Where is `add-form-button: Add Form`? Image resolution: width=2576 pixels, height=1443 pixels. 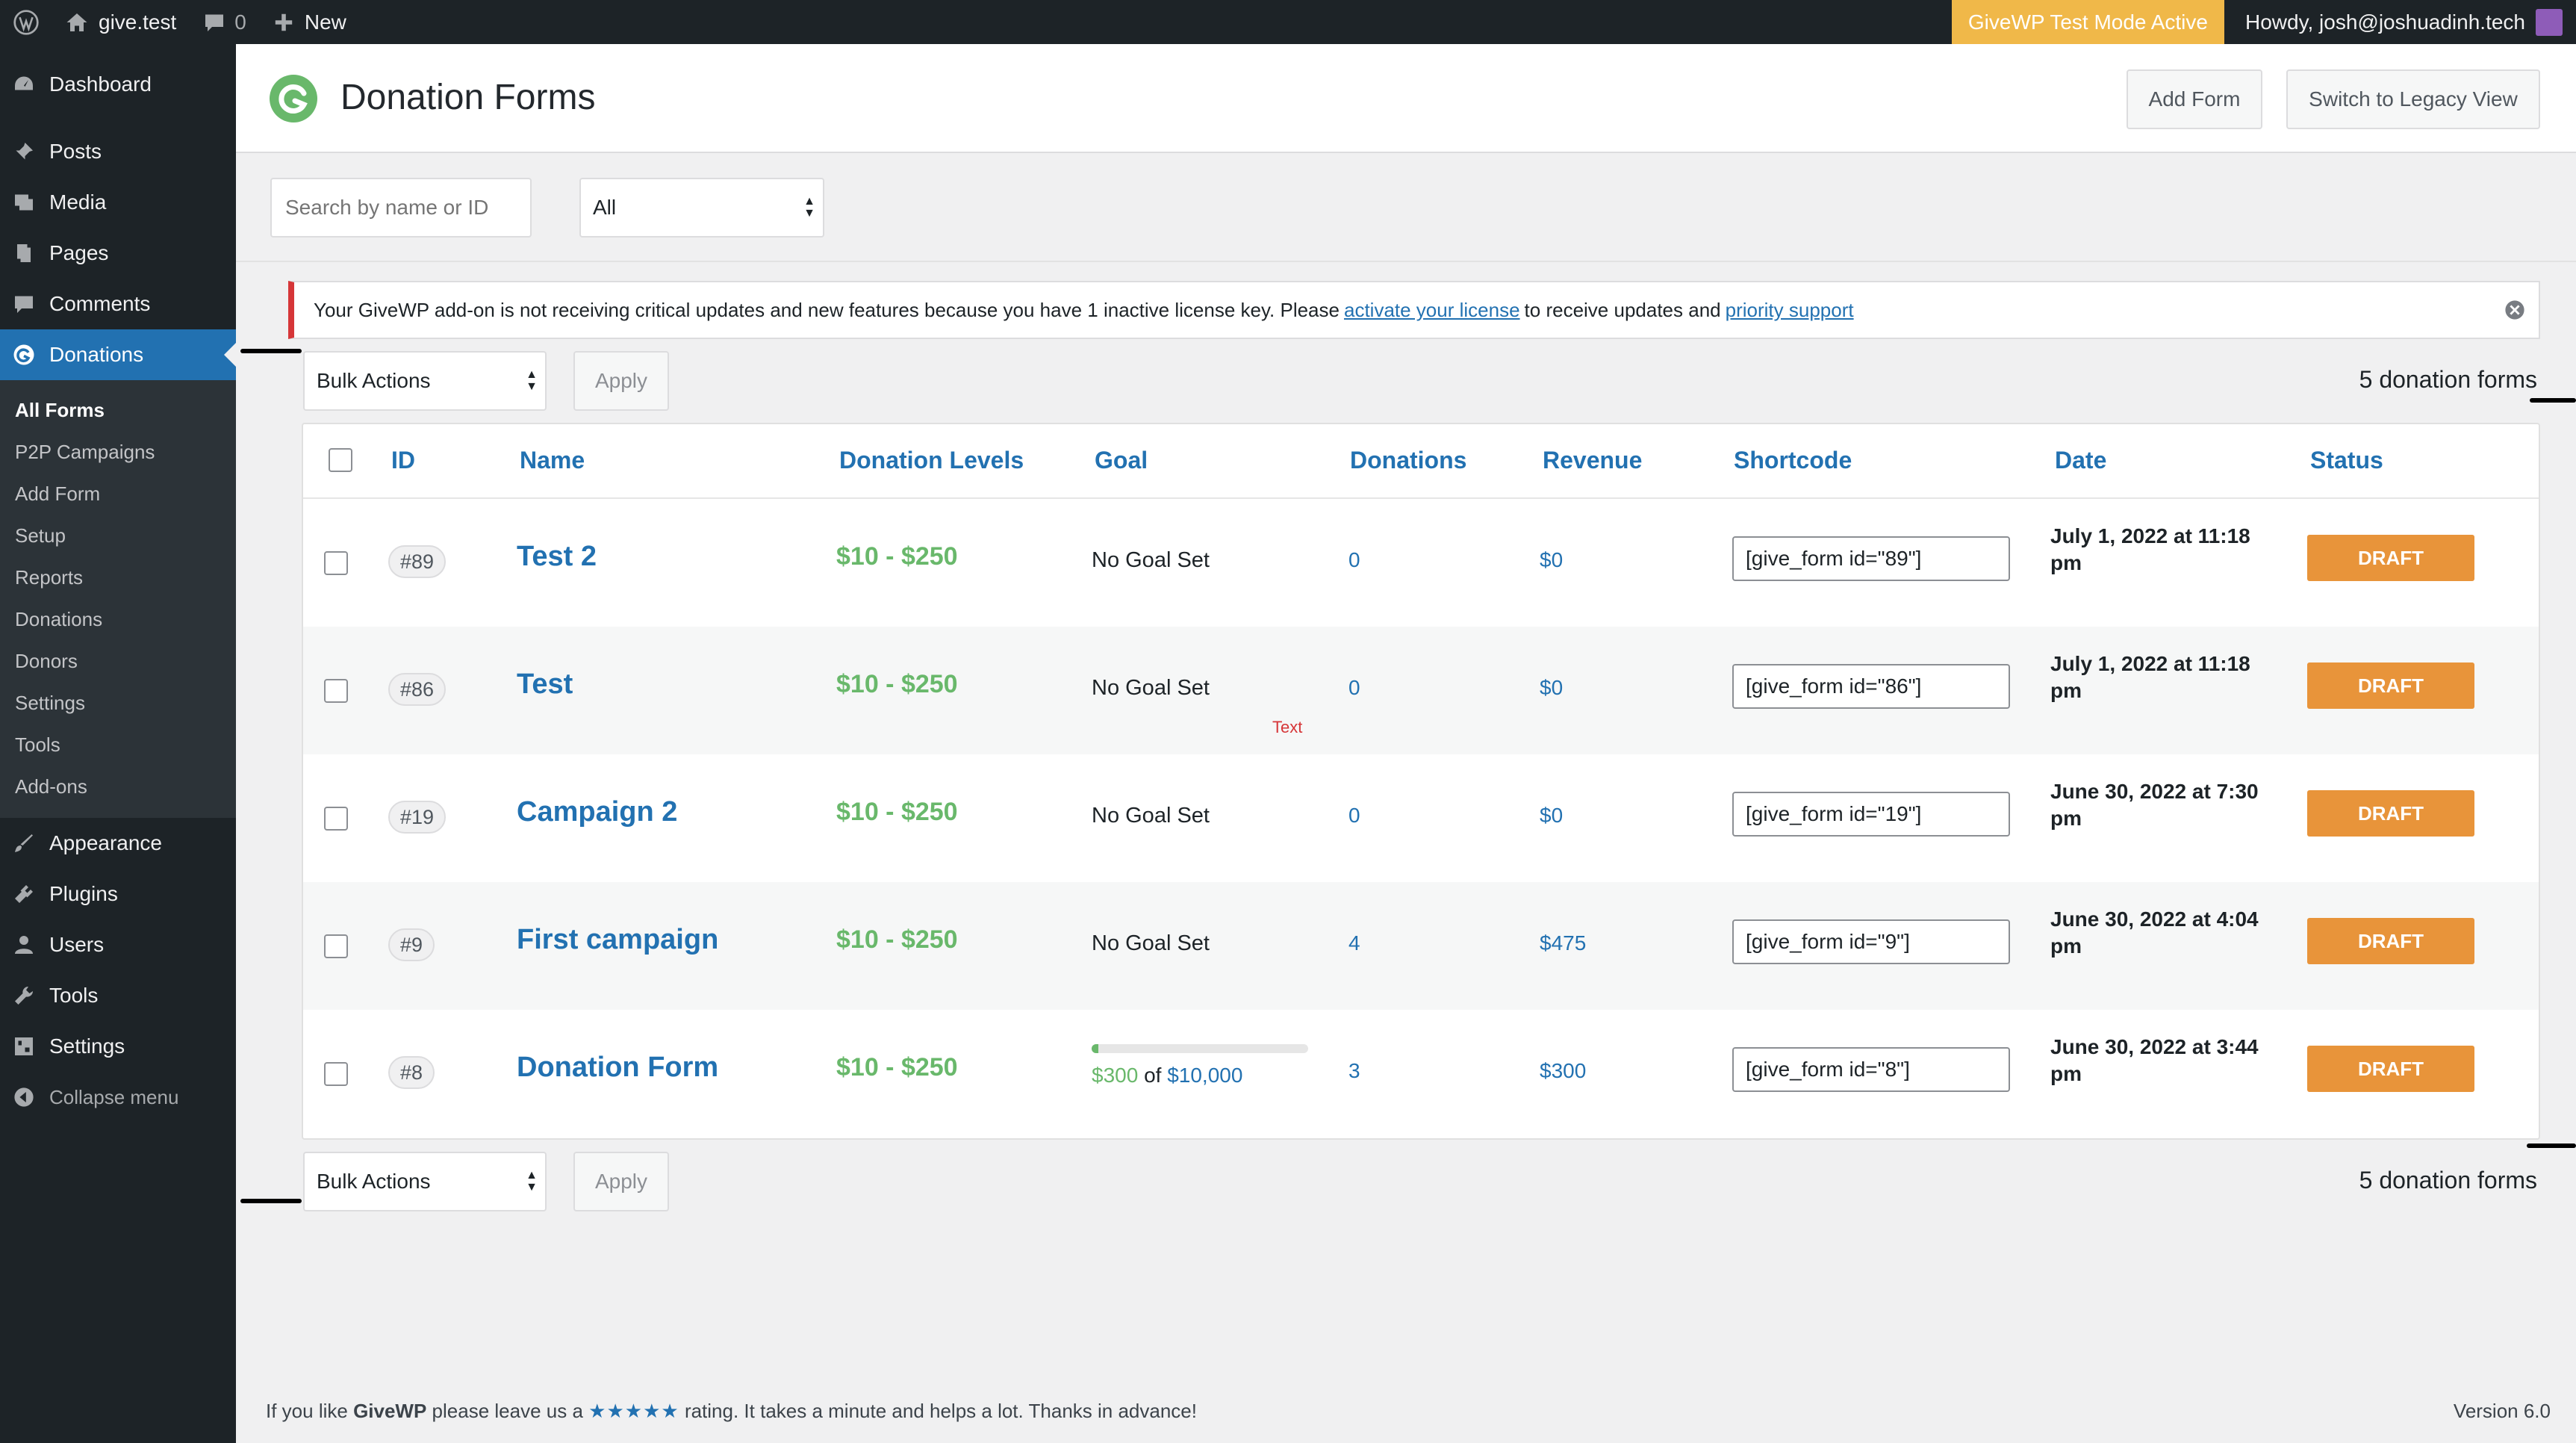 add-form-button: Add Form is located at coordinates (2194, 99).